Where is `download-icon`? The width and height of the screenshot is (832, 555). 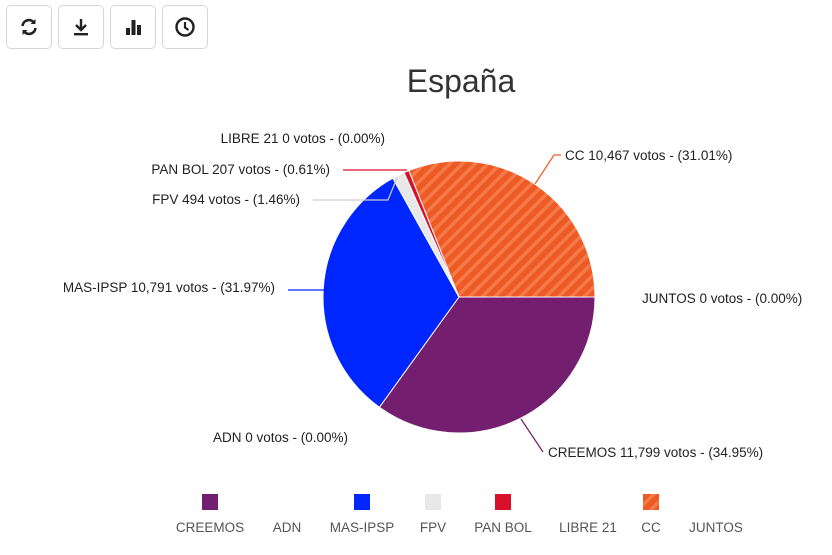 download-icon is located at coordinates (81, 27).